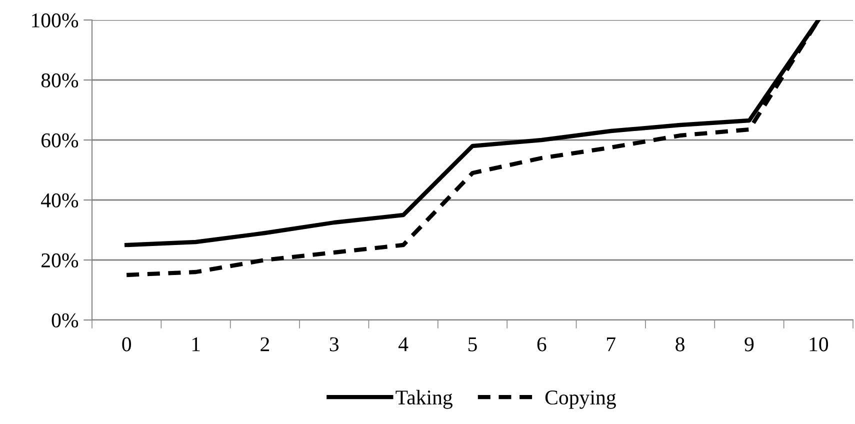 The image size is (855, 424). I want to click on y-tick-label: 20%, so click(60, 260).